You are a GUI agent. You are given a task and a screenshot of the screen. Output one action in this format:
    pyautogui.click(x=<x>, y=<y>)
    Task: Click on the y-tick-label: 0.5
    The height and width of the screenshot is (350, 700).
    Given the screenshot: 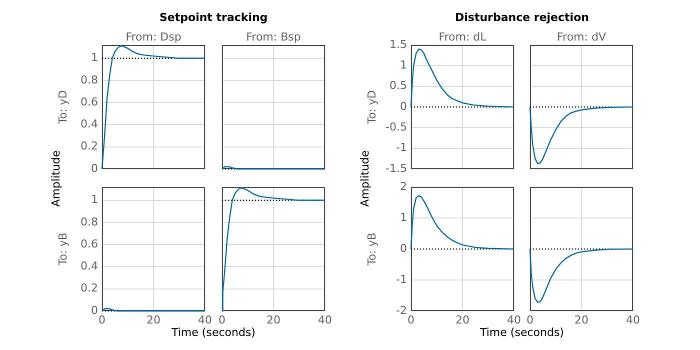 What is the action you would take?
    pyautogui.click(x=398, y=85)
    